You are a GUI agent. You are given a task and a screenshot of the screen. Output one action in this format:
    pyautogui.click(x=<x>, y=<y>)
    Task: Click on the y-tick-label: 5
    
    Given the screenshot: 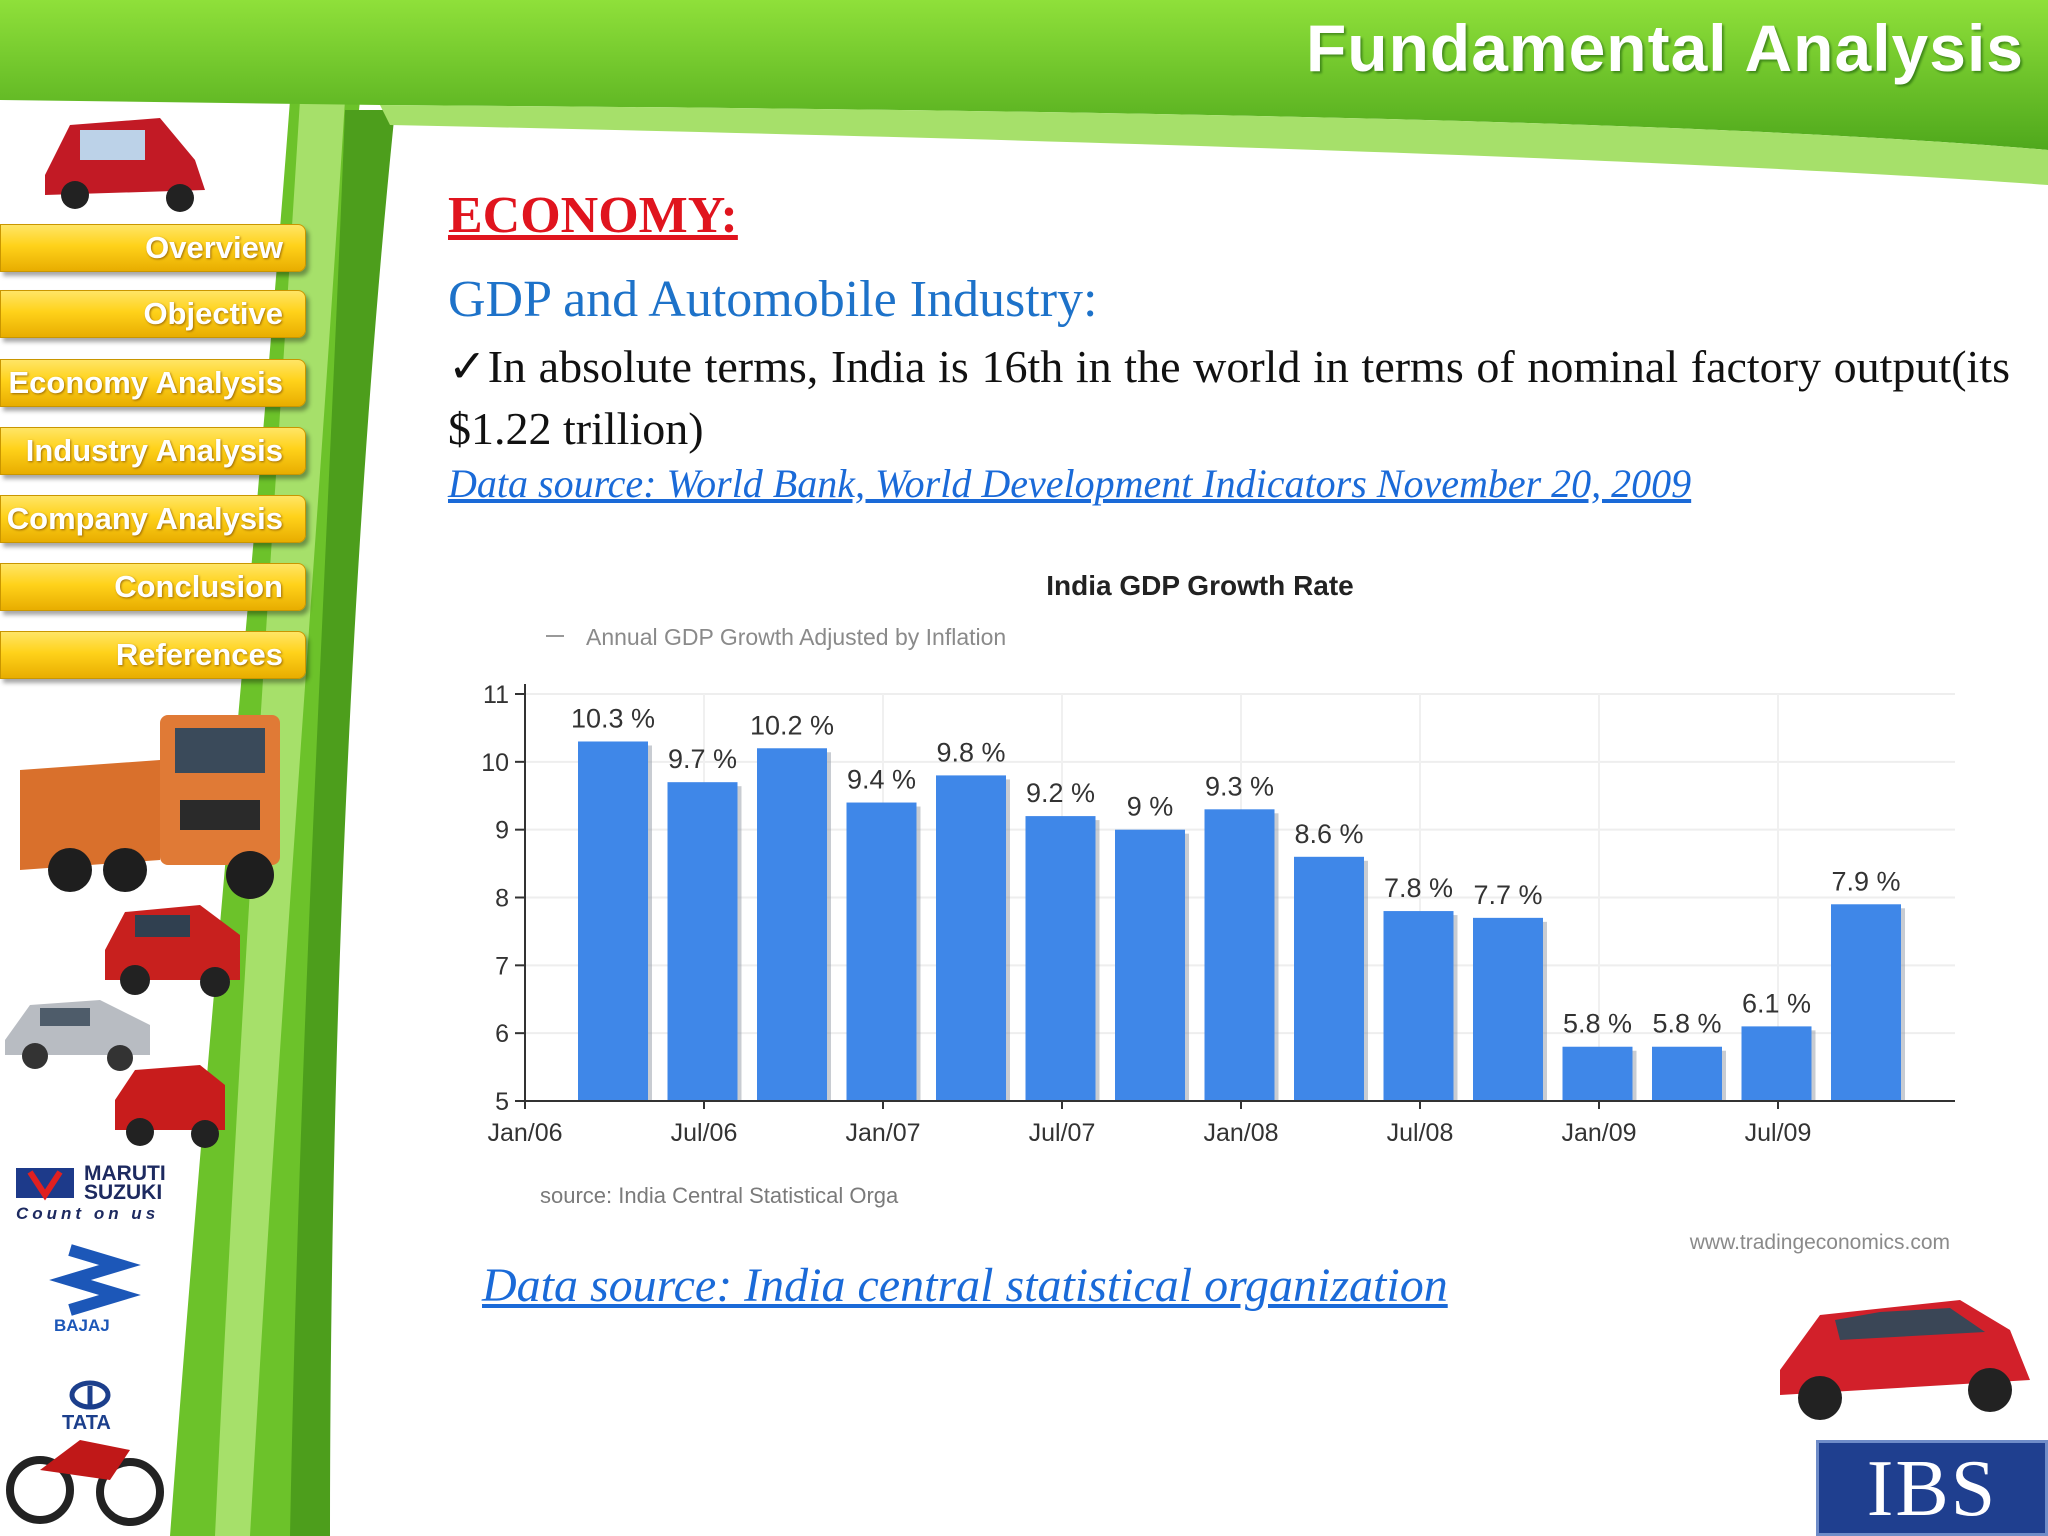 What is the action you would take?
    pyautogui.click(x=502, y=1102)
    